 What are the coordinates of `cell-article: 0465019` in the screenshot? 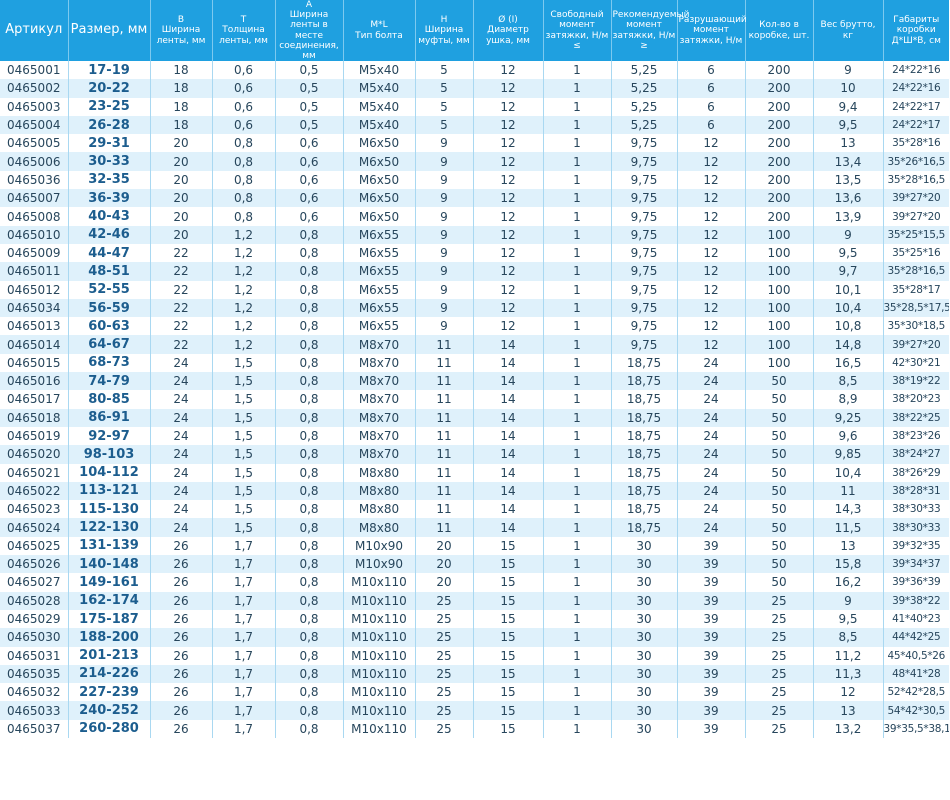 It's located at (34, 436).